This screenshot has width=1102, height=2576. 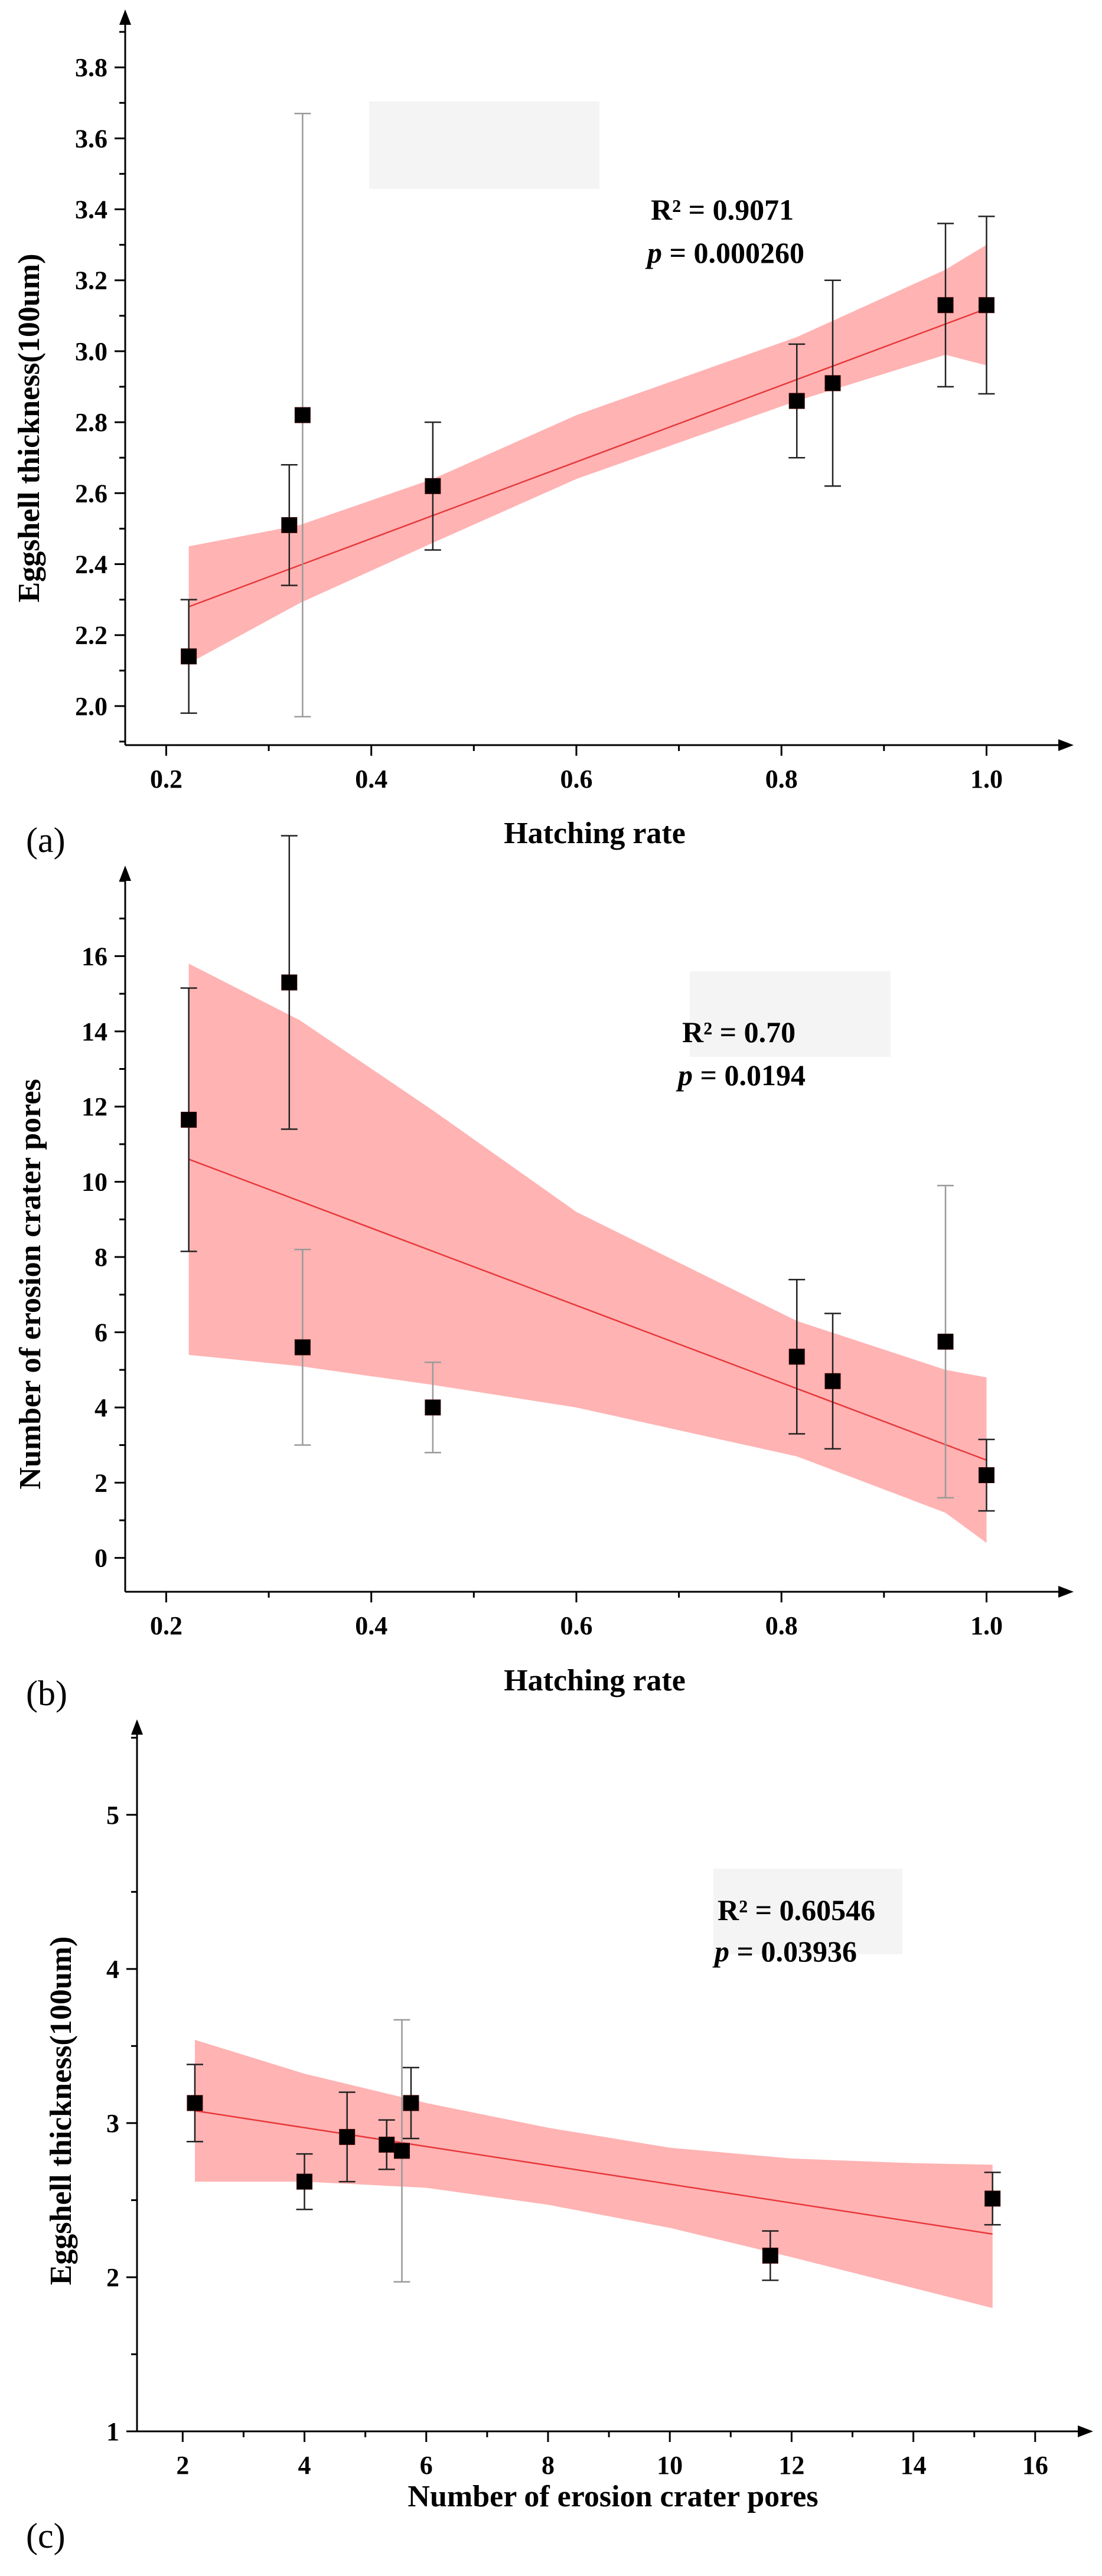 What do you see at coordinates (595, 1680) in the screenshot?
I see `panel-b-x-axis-title: Hatching rate` at bounding box center [595, 1680].